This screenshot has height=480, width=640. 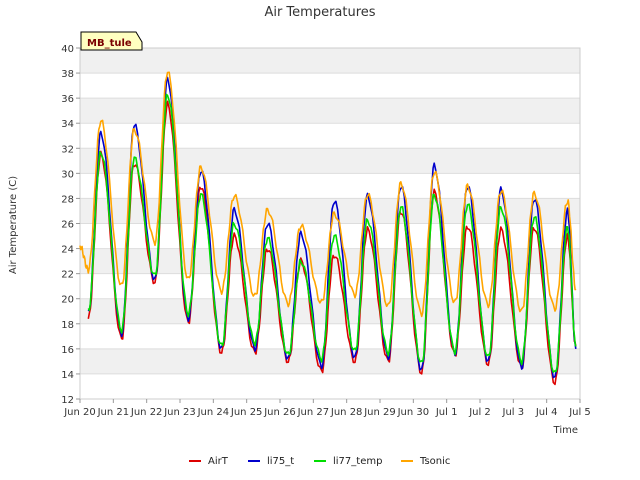 I want to click on legend-label: AirT, so click(x=218, y=461).